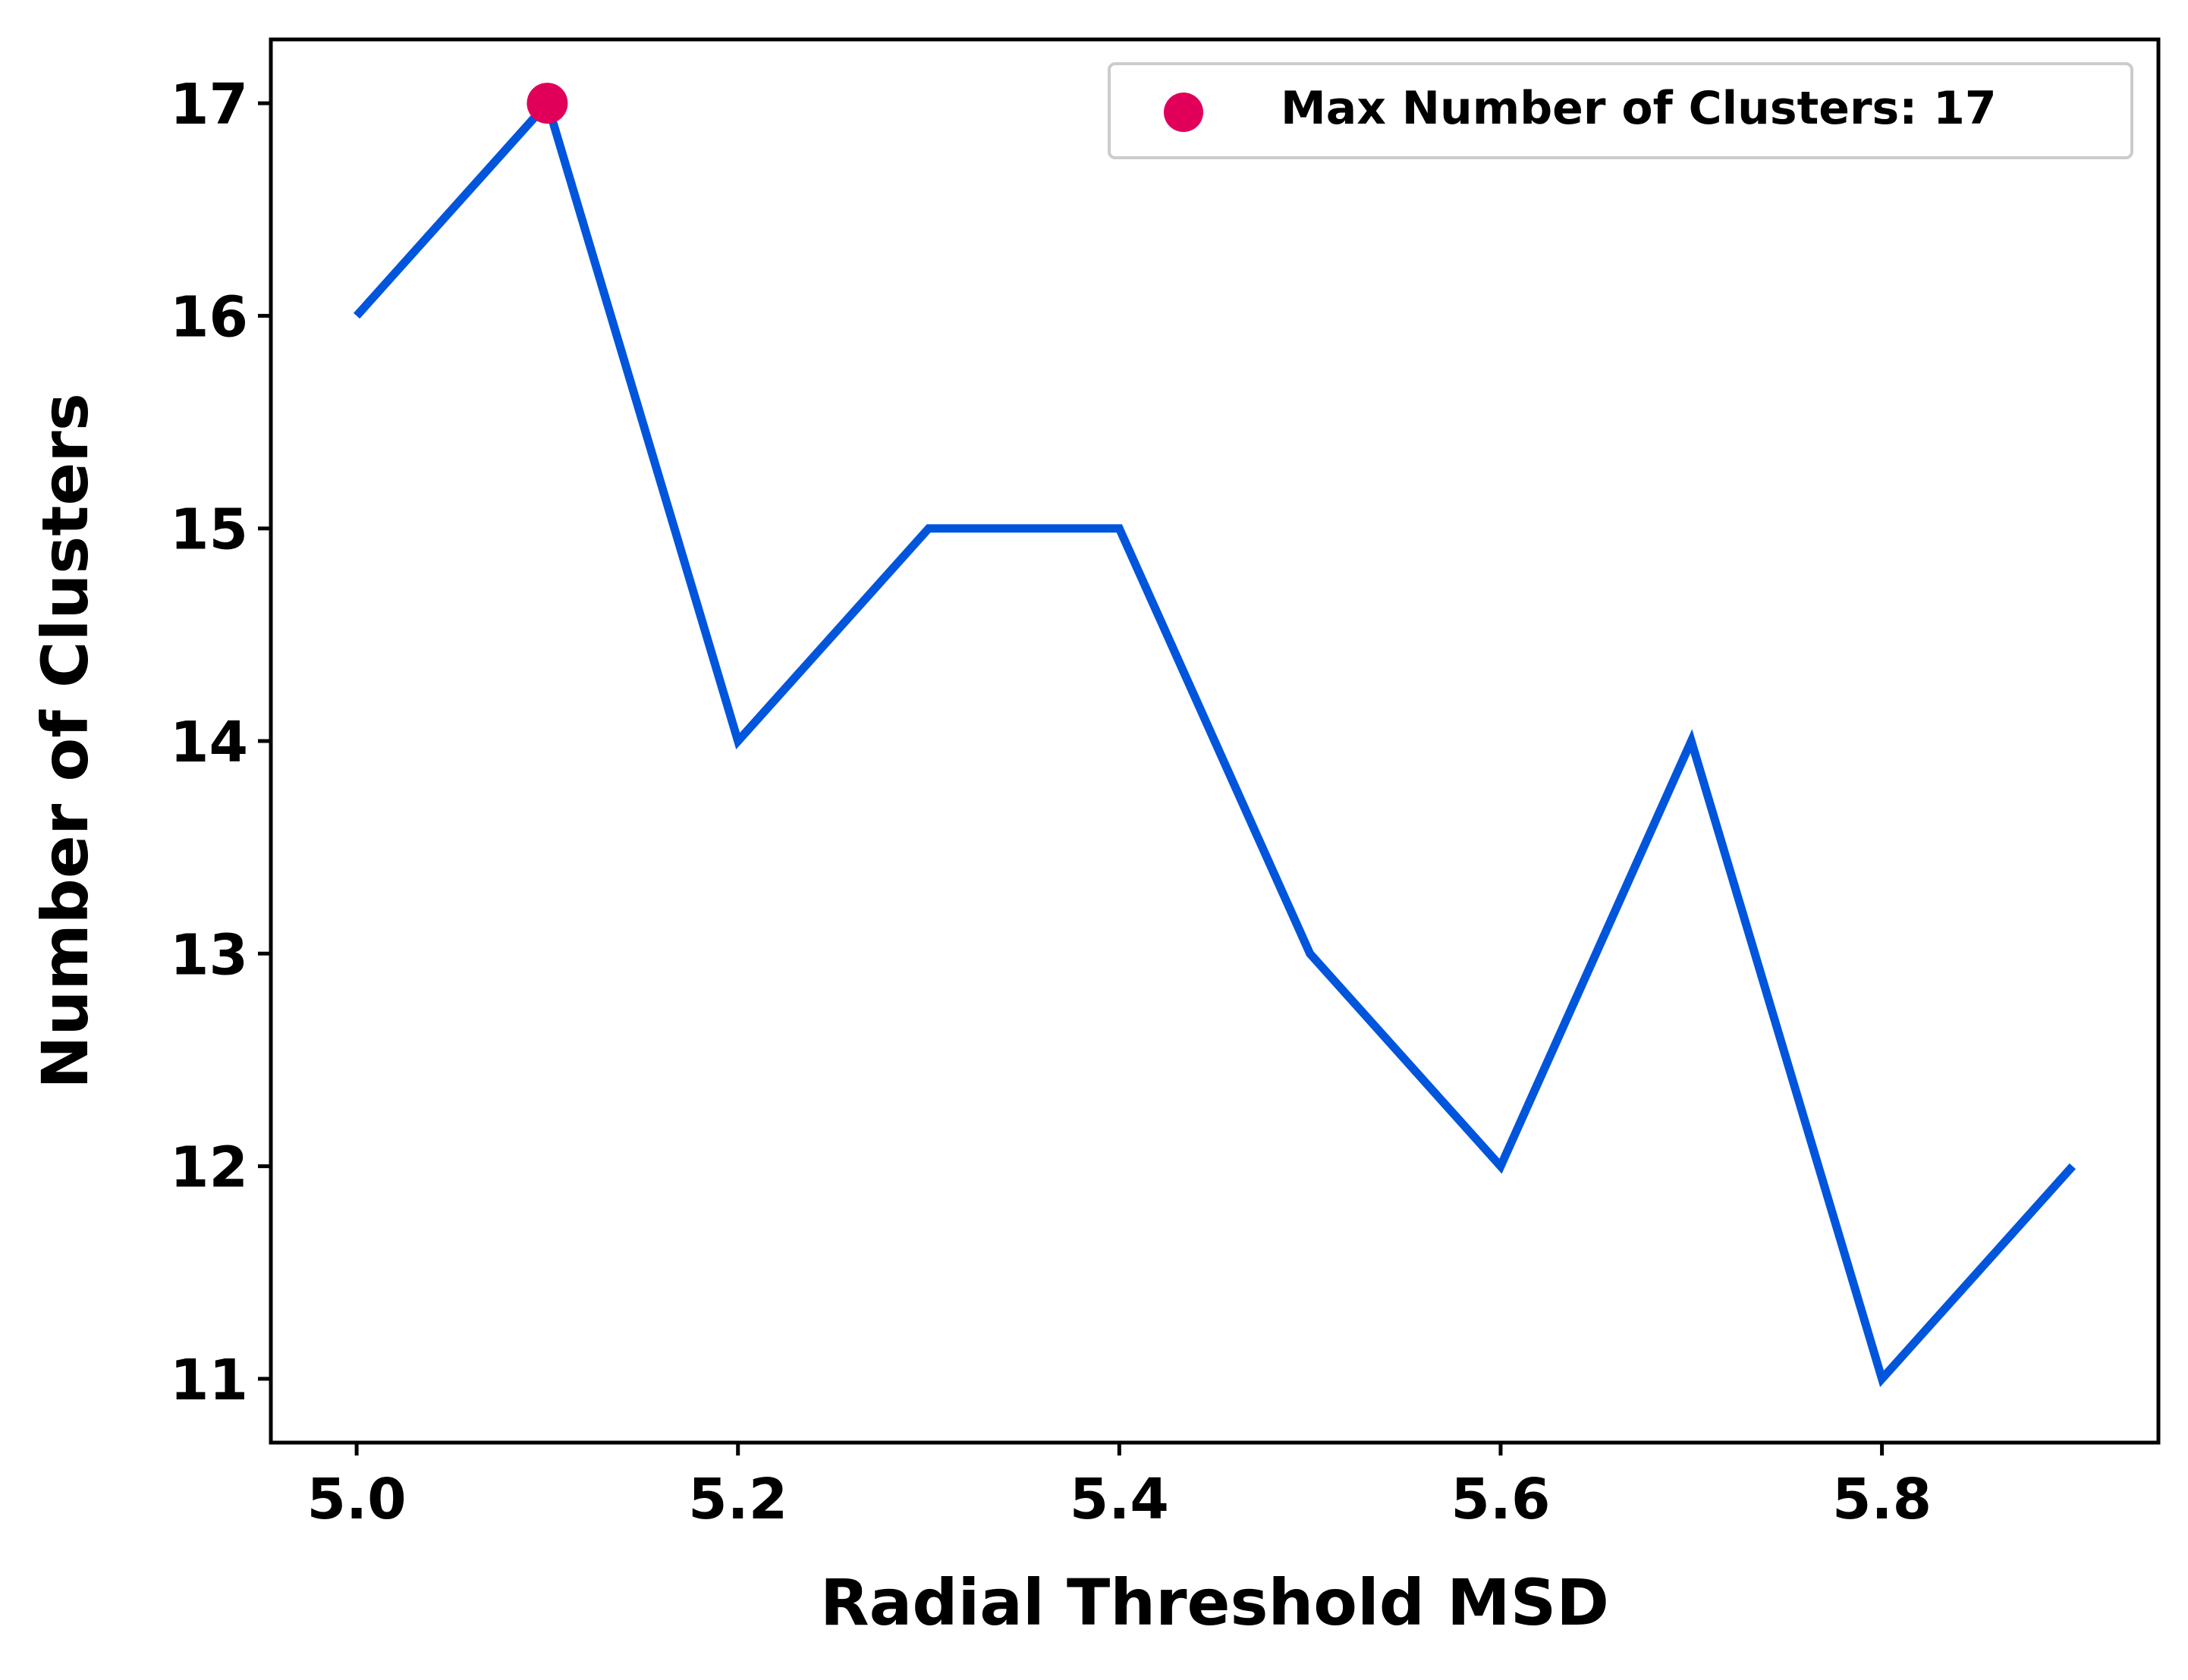 The image size is (2188, 1680). Describe the element at coordinates (209, 317) in the screenshot. I see `y-tick-label: 16` at that location.